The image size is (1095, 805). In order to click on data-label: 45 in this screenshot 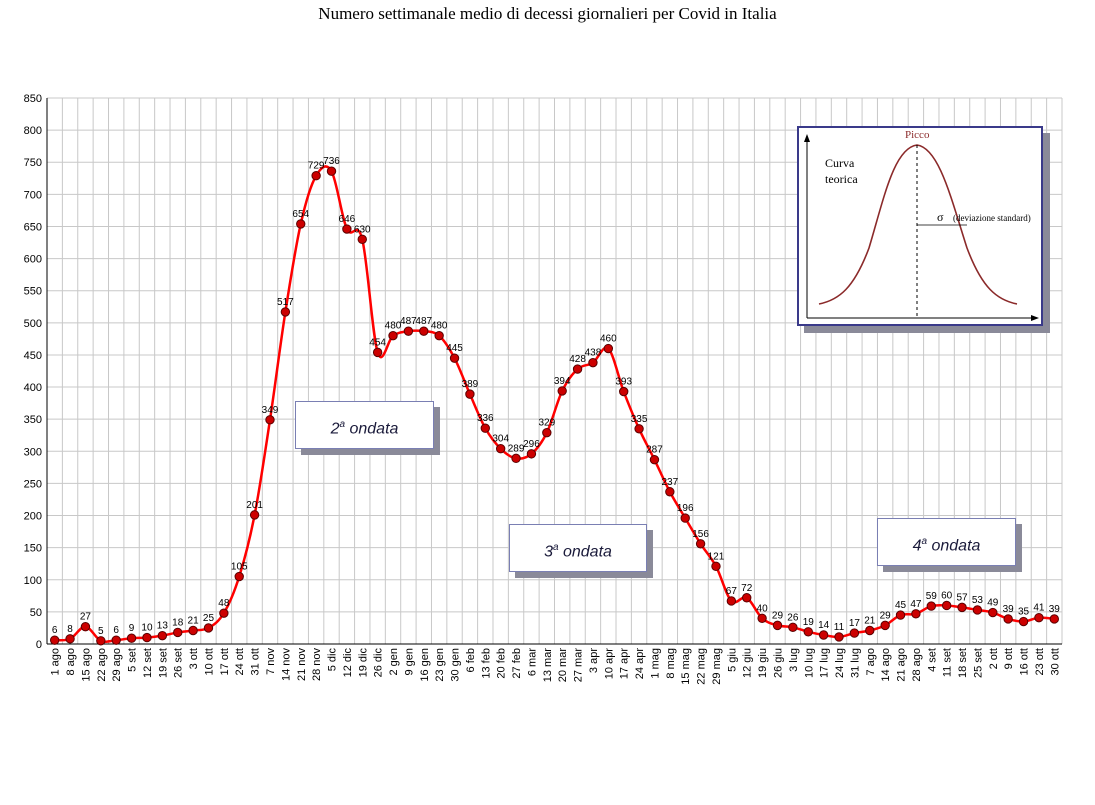, I will do `click(901, 605)`.